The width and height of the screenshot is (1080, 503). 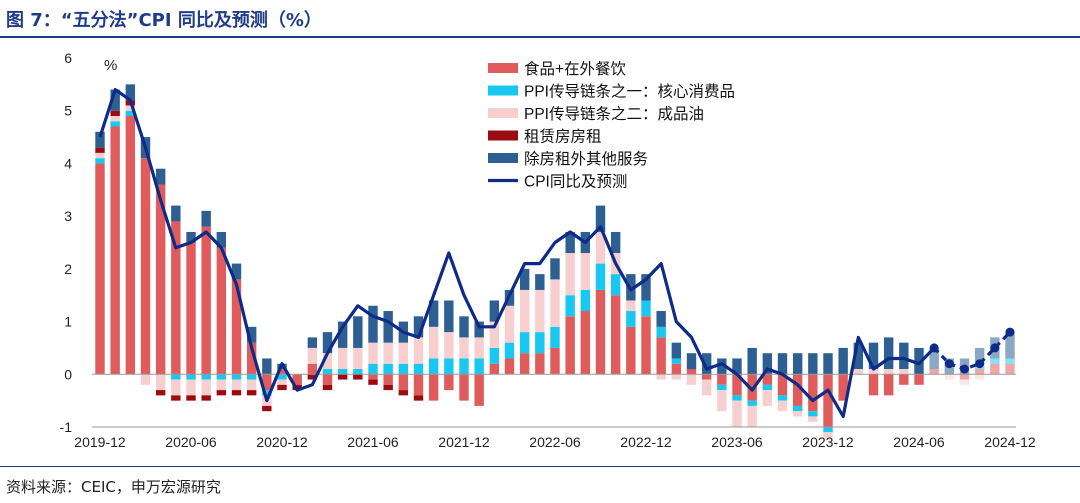 I want to click on x-tick-label: 2024-12, so click(x=1010, y=442).